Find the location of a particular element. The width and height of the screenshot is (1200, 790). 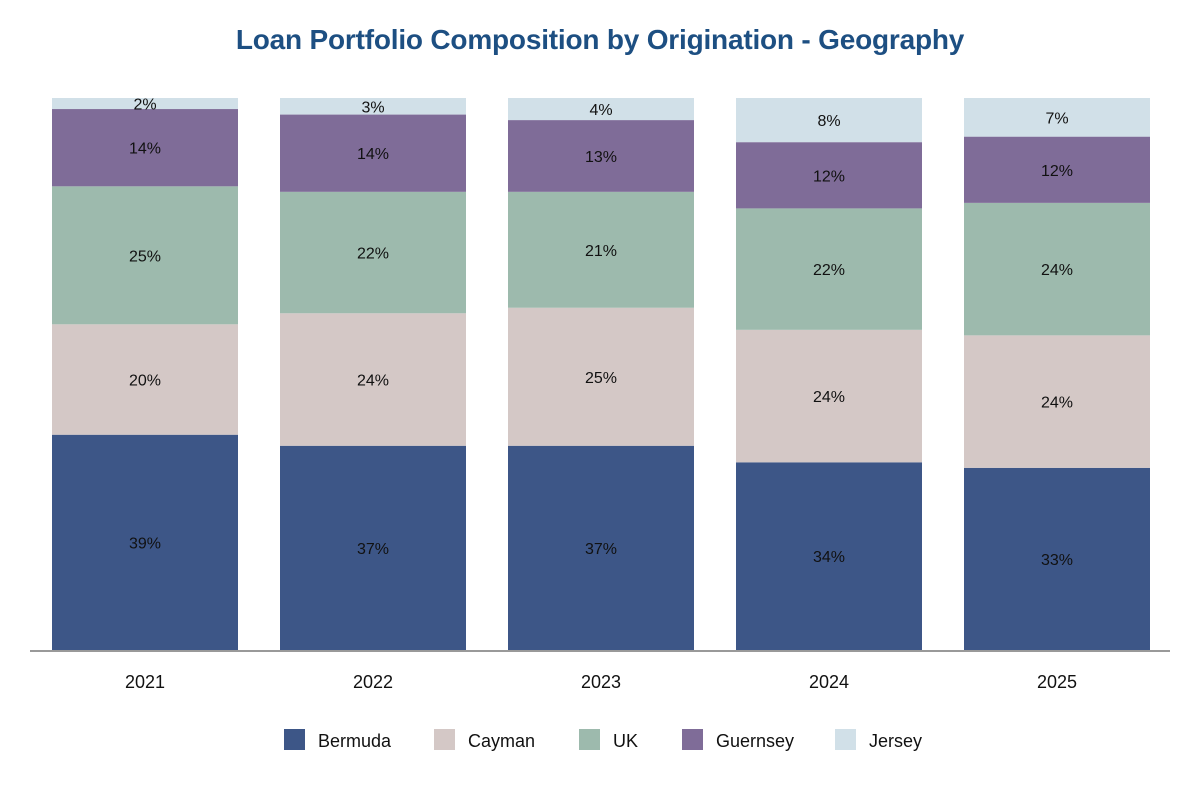

legend-label-bermuda: Bermuda is located at coordinates (355, 741).